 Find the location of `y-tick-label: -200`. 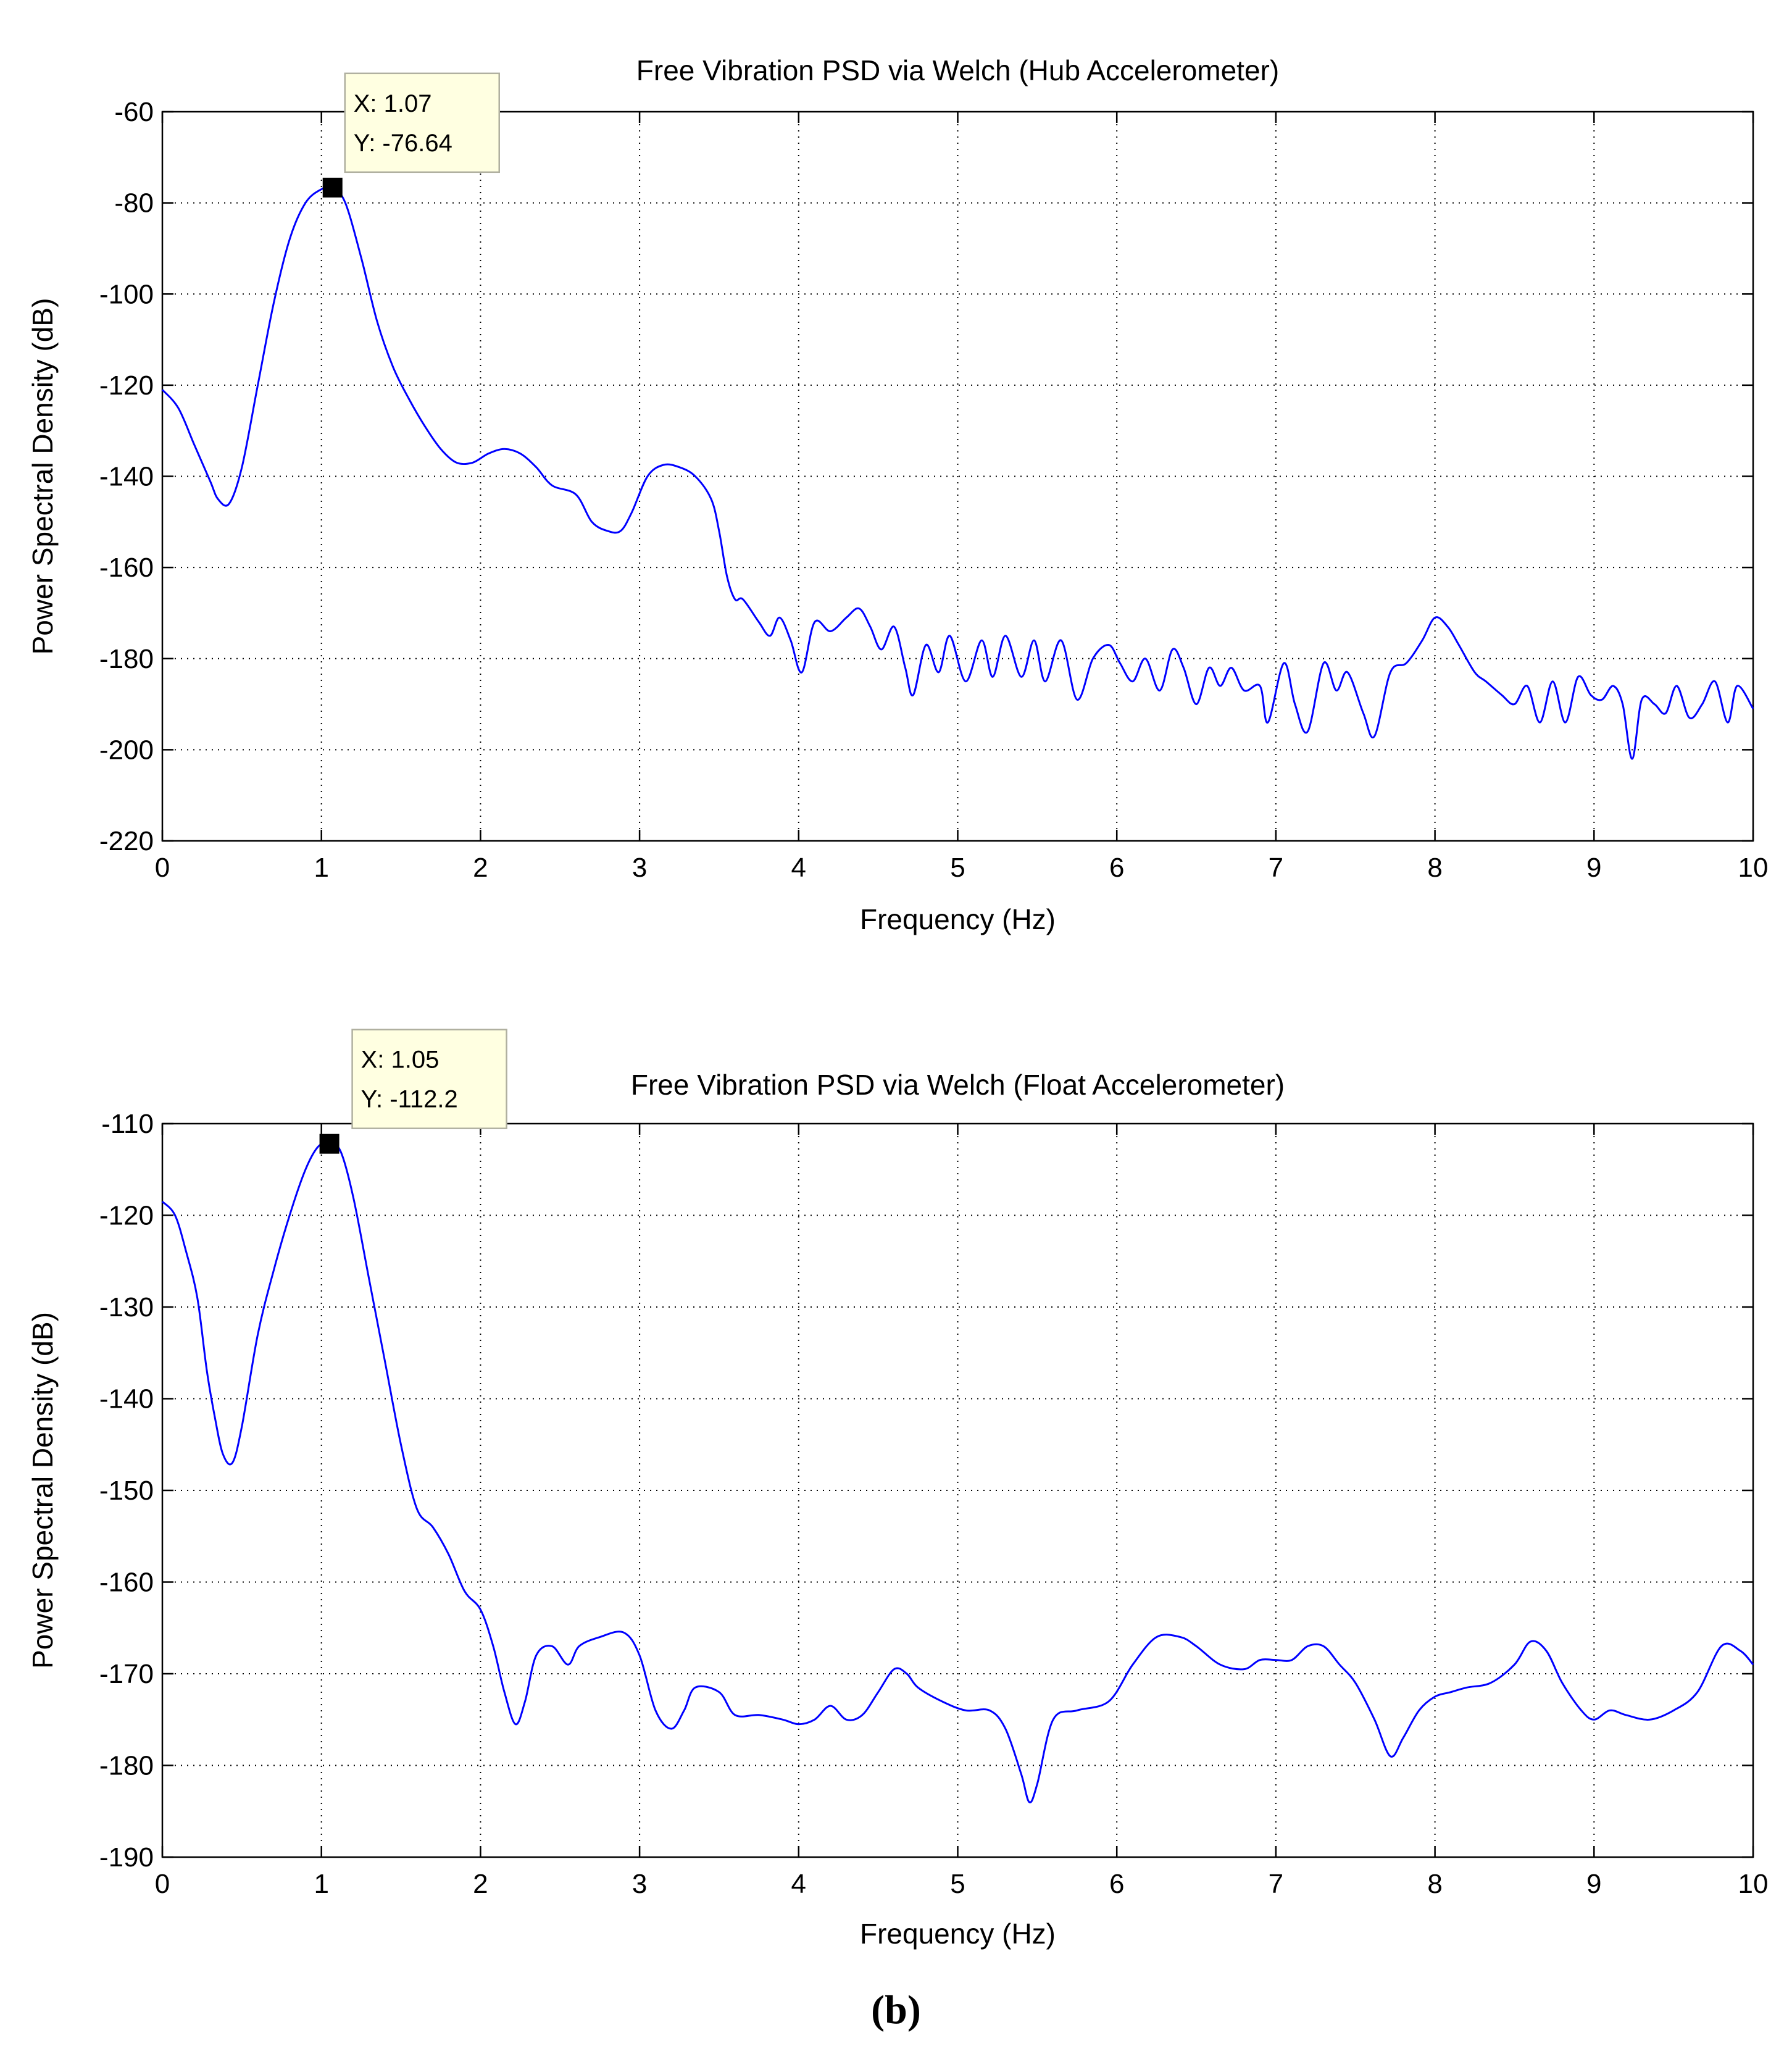

y-tick-label: -200 is located at coordinates (127, 750).